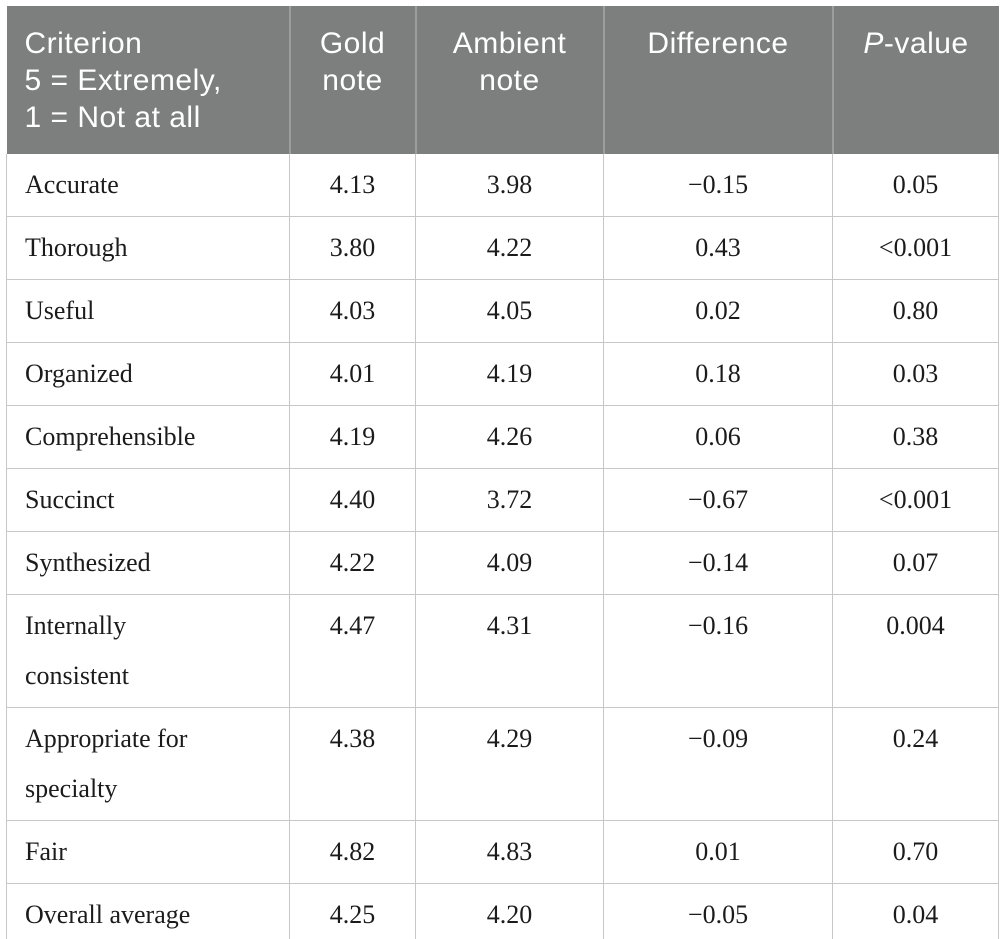 This screenshot has height=939, width=1004. Describe the element at coordinates (717, 80) in the screenshot. I see `column-header-difference: Difference` at that location.